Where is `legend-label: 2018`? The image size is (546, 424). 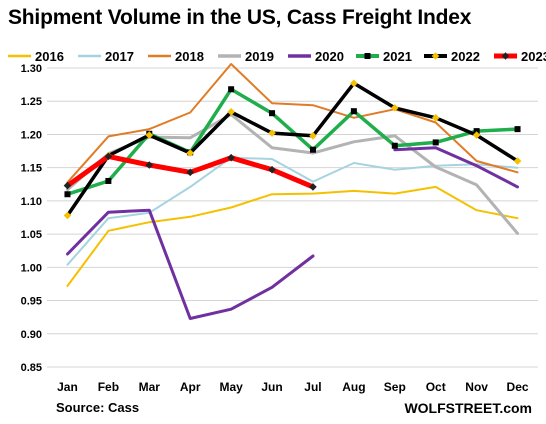
legend-label: 2018 is located at coordinates (189, 56).